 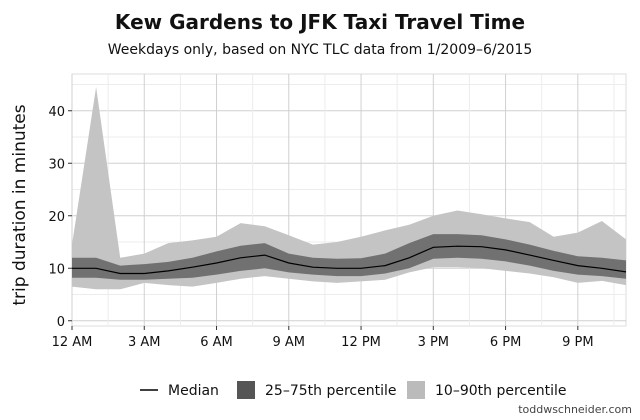 I want to click on x-tick-label: 3 AM, so click(x=144, y=342).